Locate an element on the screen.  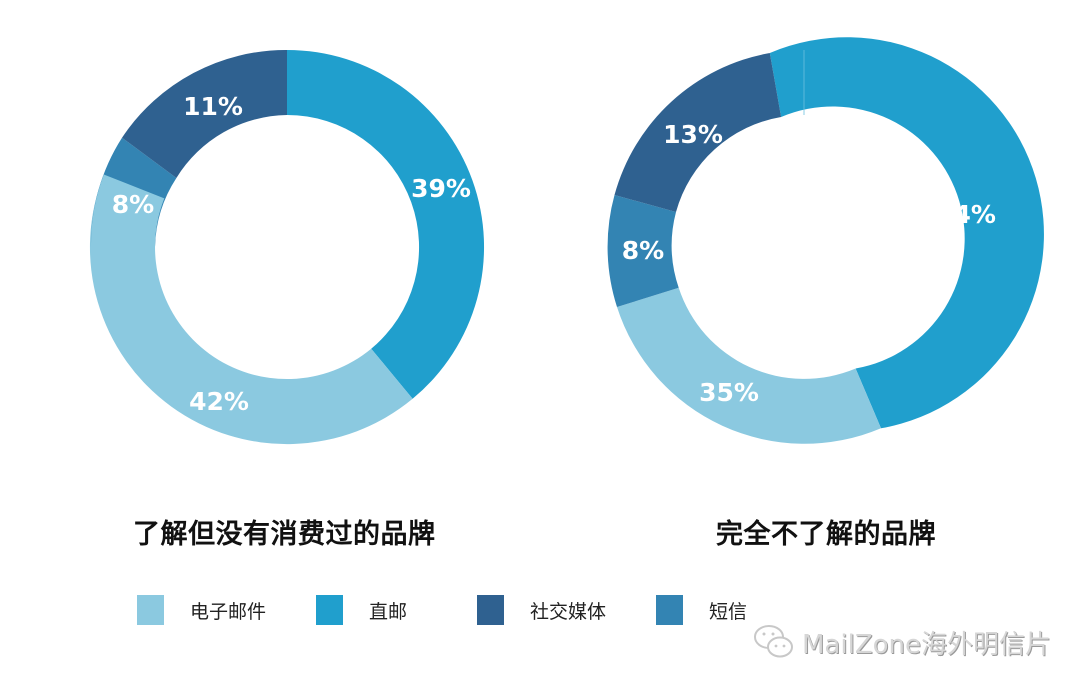
label-direct-mail: 44% is located at coordinates (966, 214).